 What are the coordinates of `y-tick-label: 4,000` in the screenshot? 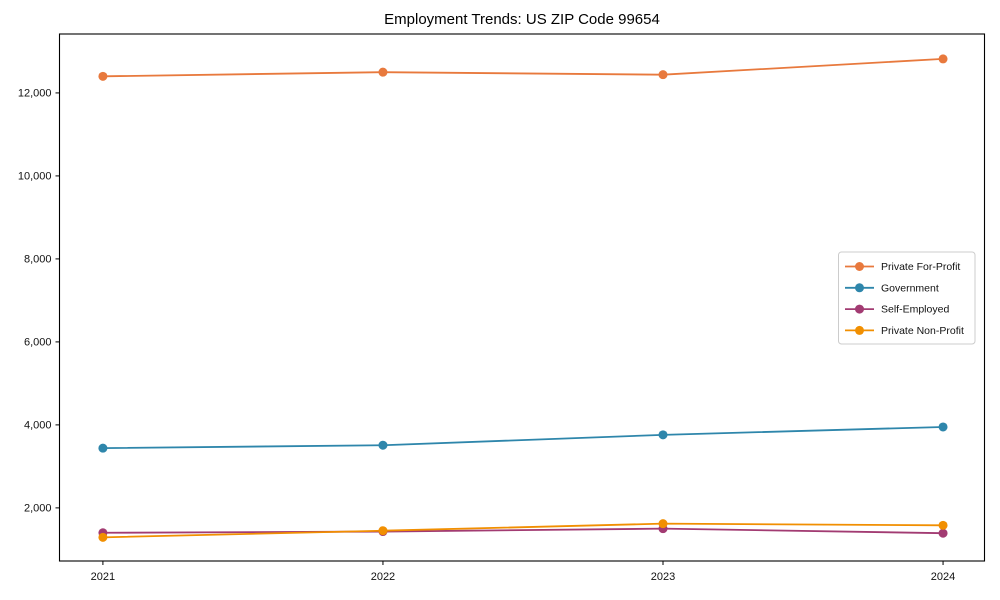 It's located at (38, 426).